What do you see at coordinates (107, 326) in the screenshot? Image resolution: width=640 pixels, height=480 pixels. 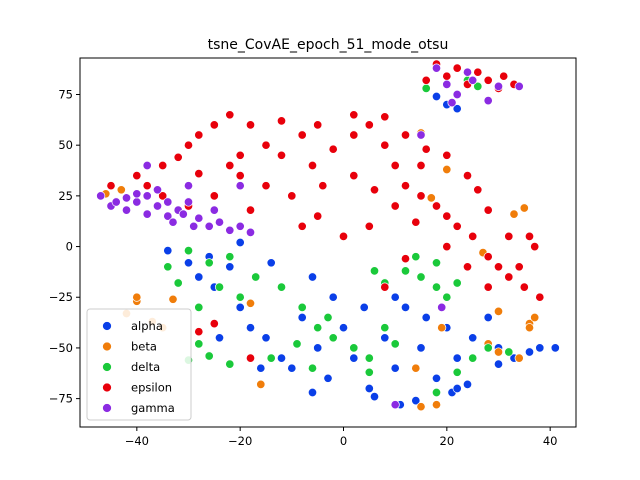 I see `legend-marker-alpha` at bounding box center [107, 326].